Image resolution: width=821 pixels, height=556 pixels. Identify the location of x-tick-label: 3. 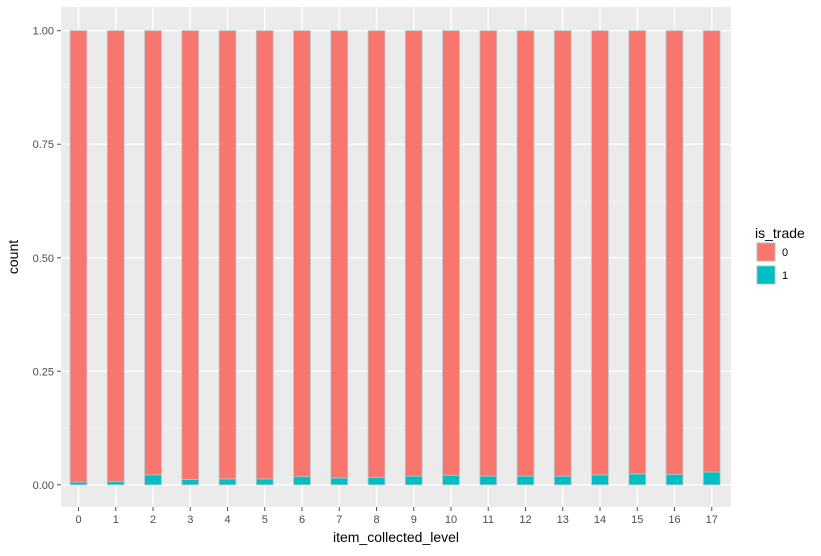
(190, 520).